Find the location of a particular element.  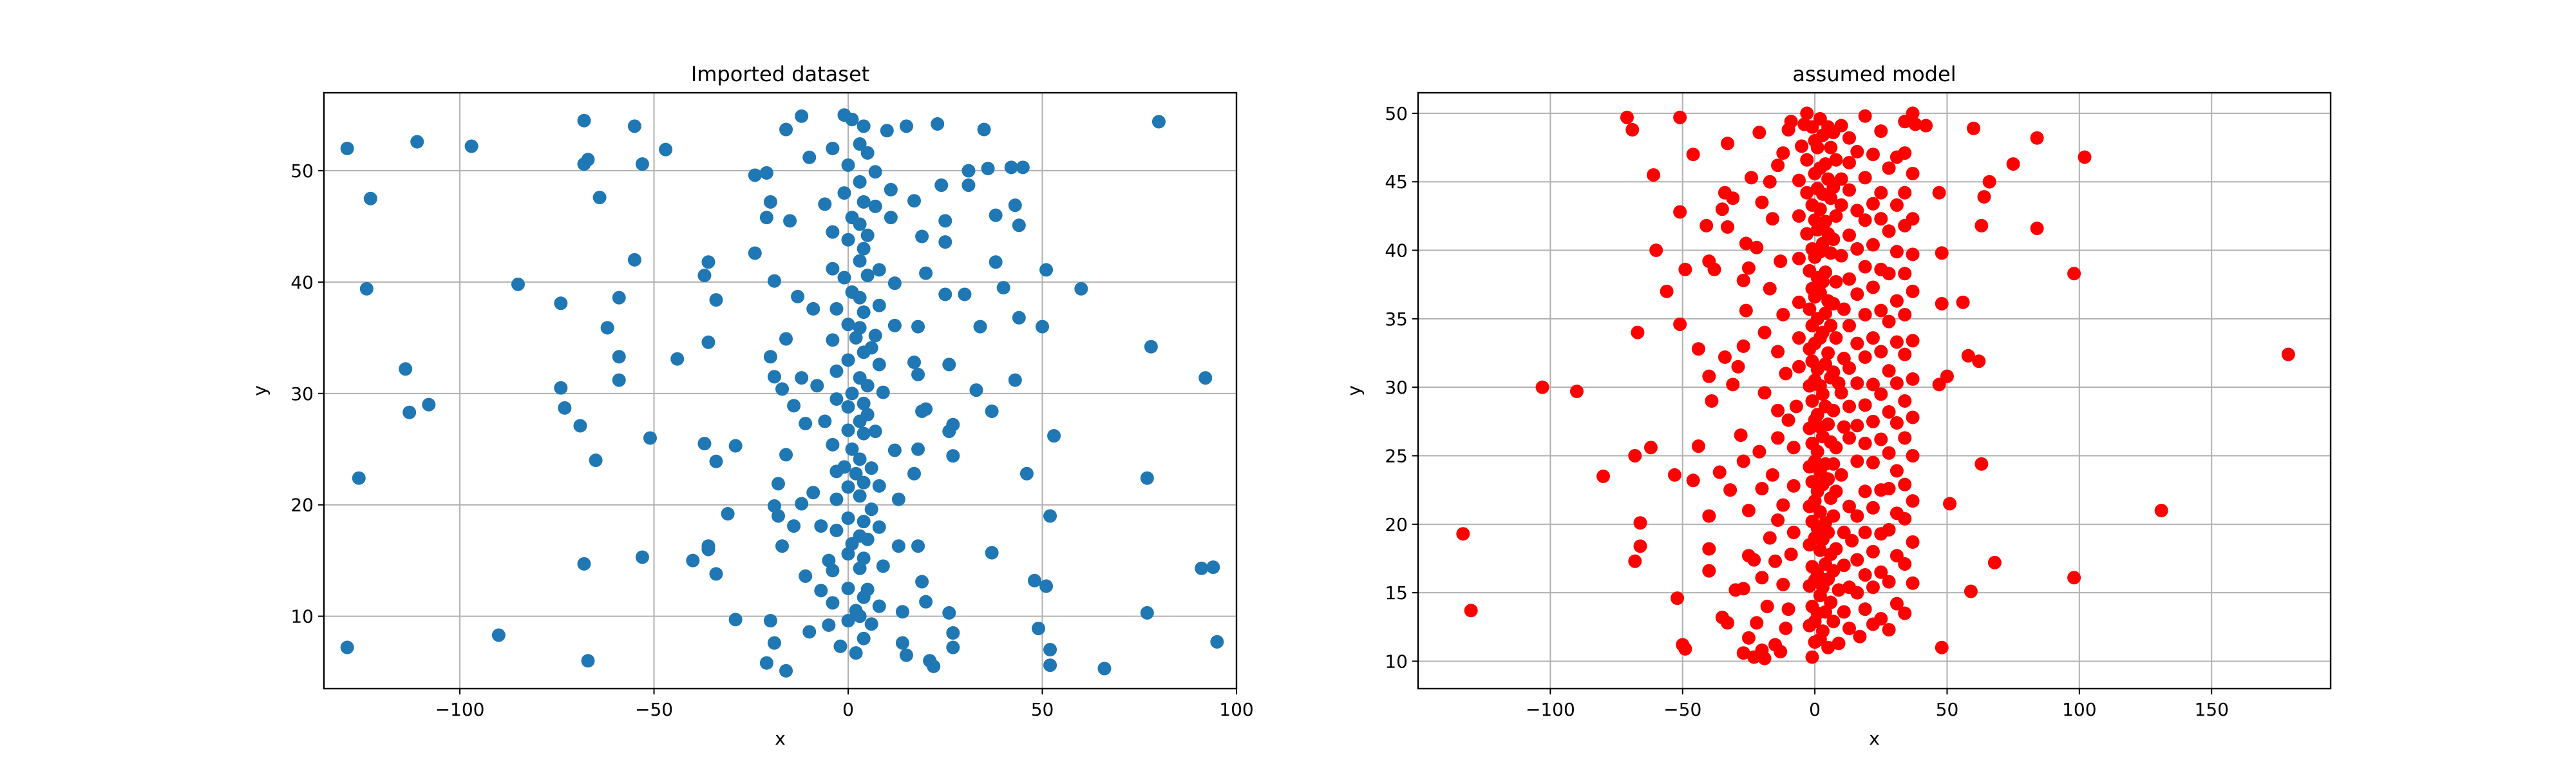

x-tick-label: 0 is located at coordinates (848, 709).